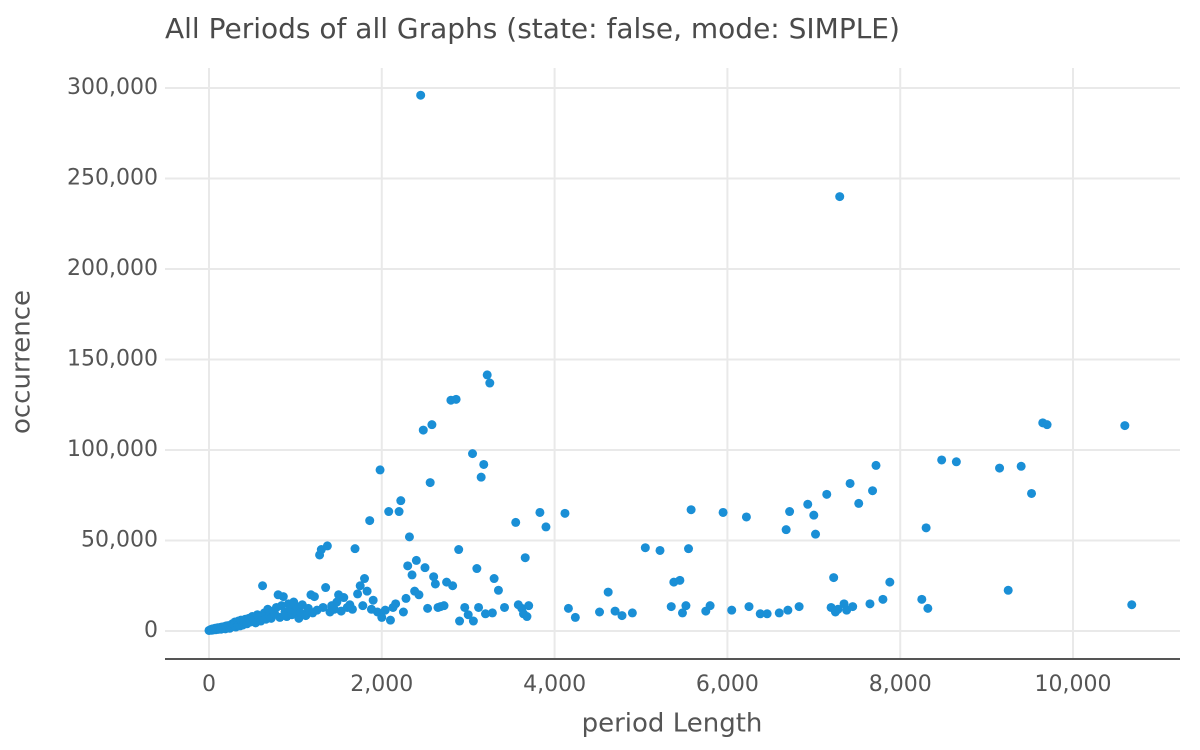 The width and height of the screenshot is (1200, 750). Describe the element at coordinates (554, 684) in the screenshot. I see `x-tick-label: 4,000` at that location.